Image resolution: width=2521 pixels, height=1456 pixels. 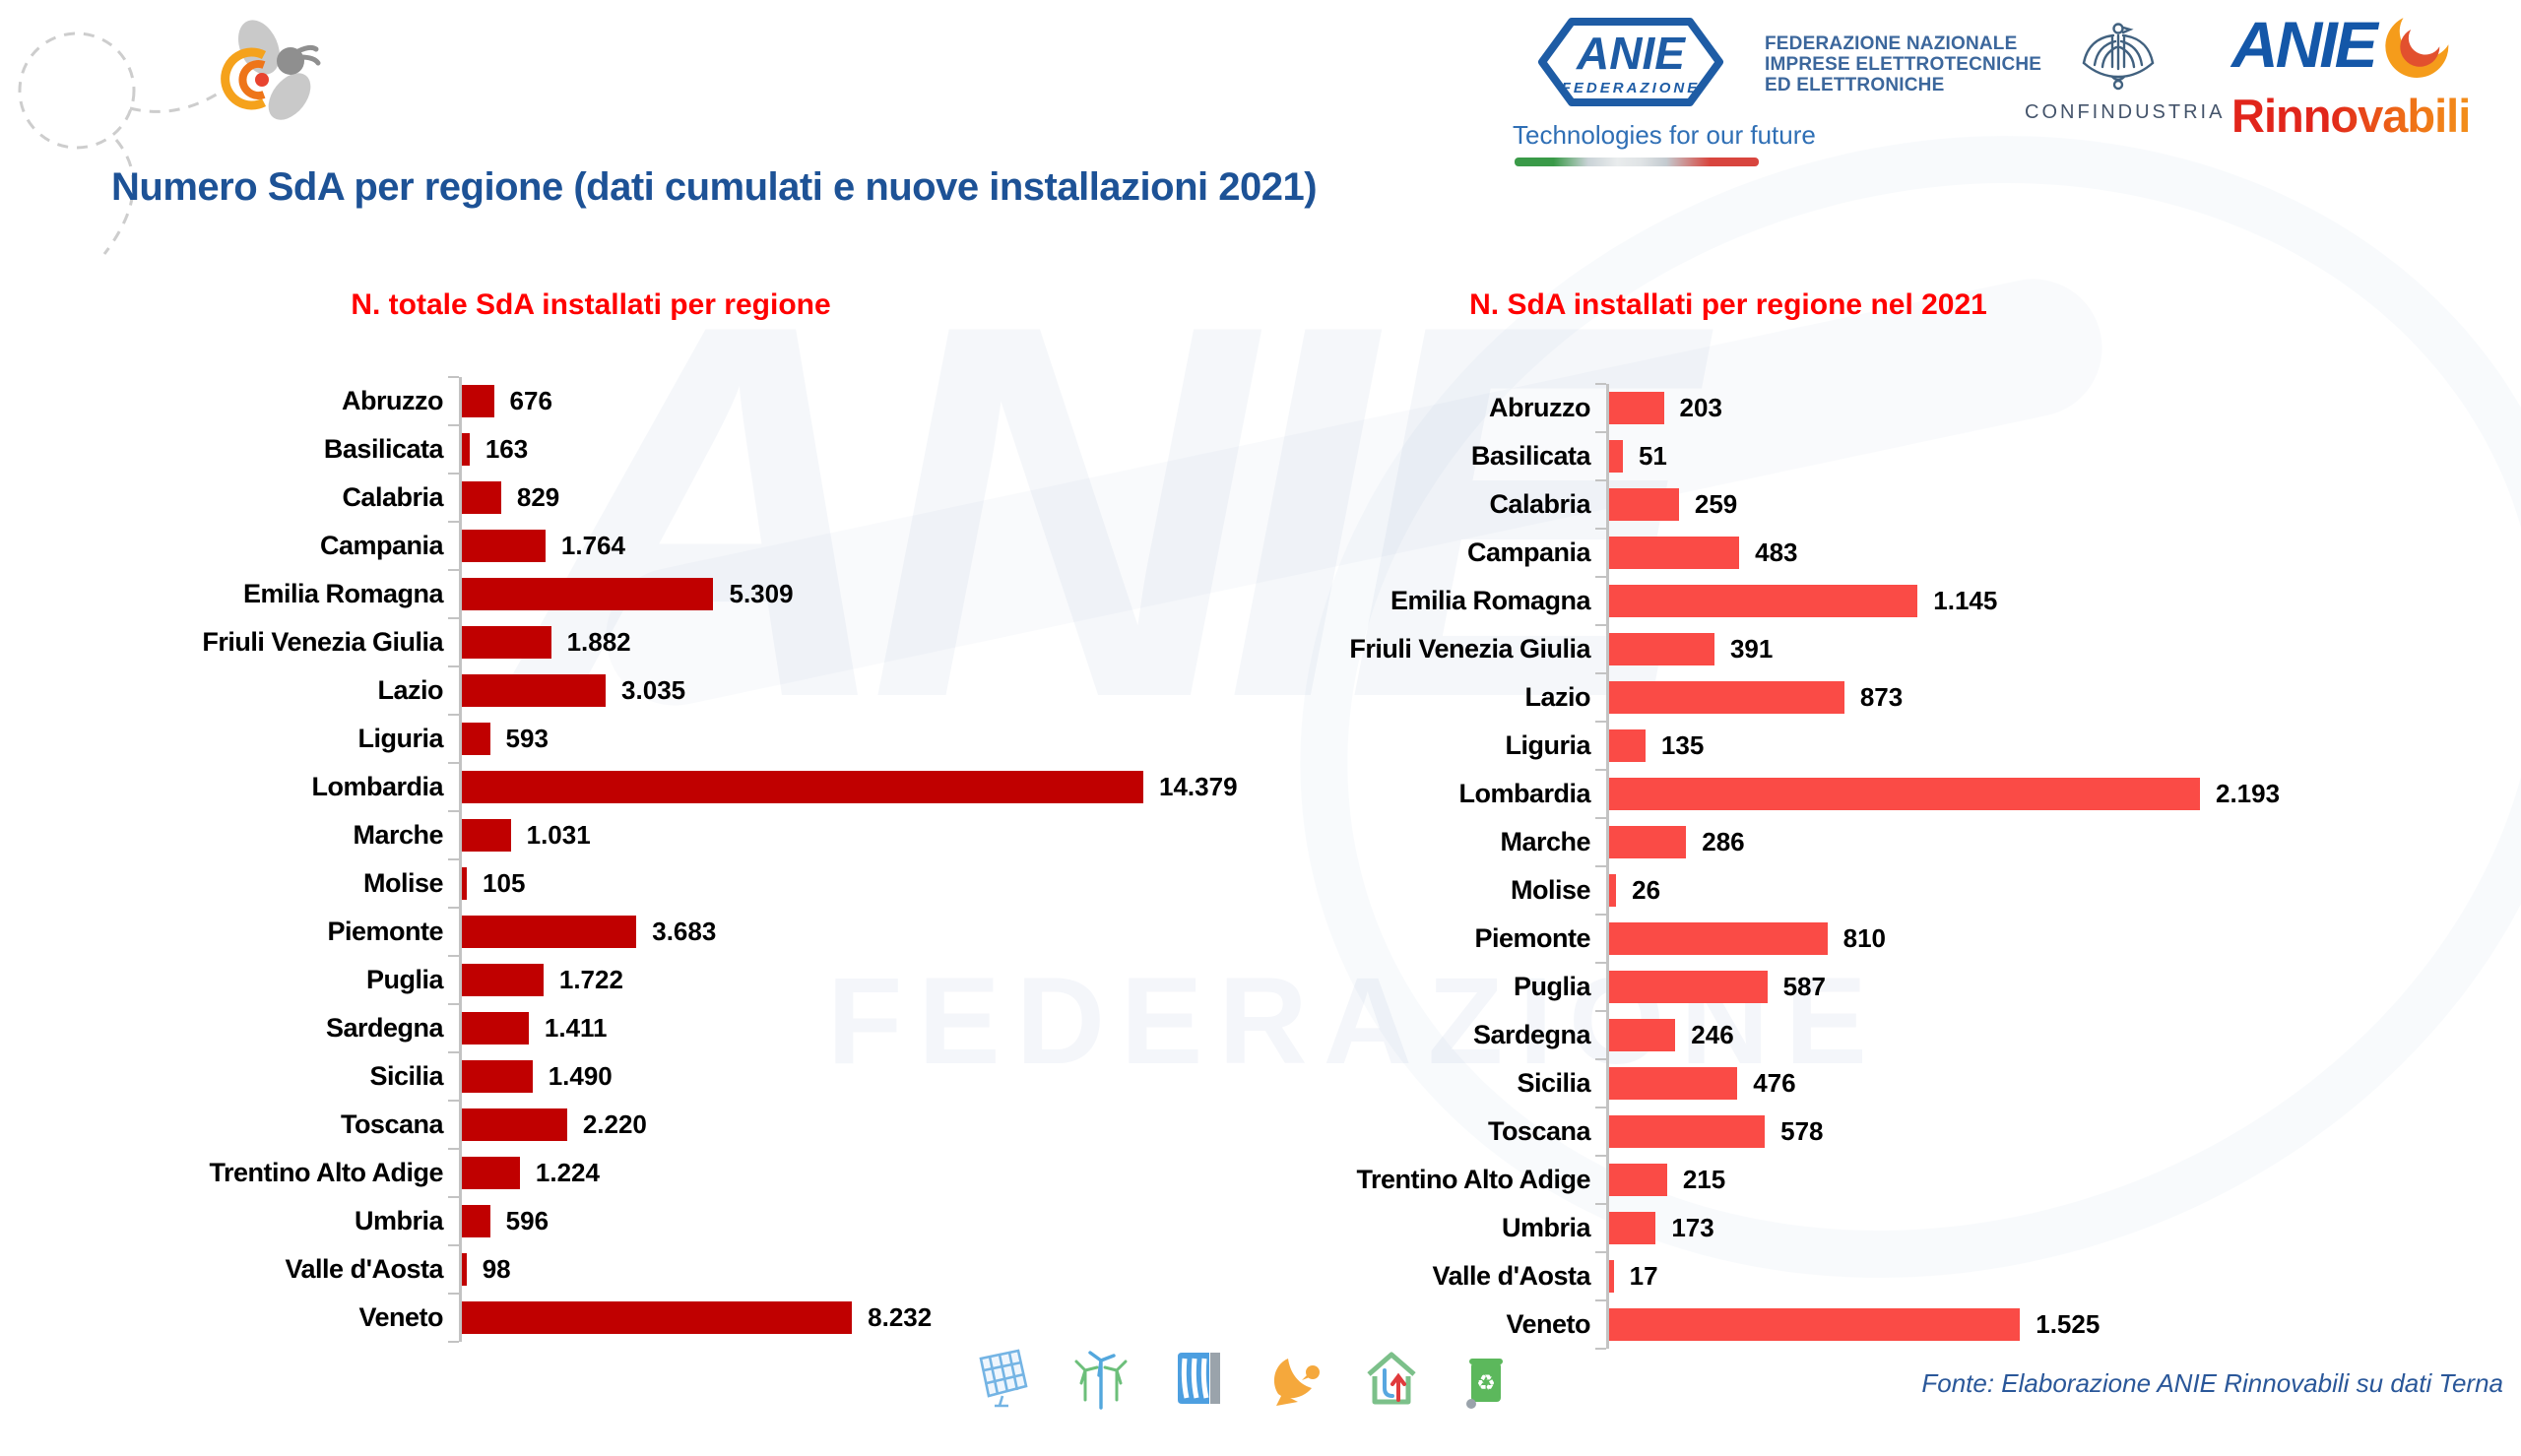 What do you see at coordinates (1391, 1378) in the screenshot?
I see `heat-pump-house-icon` at bounding box center [1391, 1378].